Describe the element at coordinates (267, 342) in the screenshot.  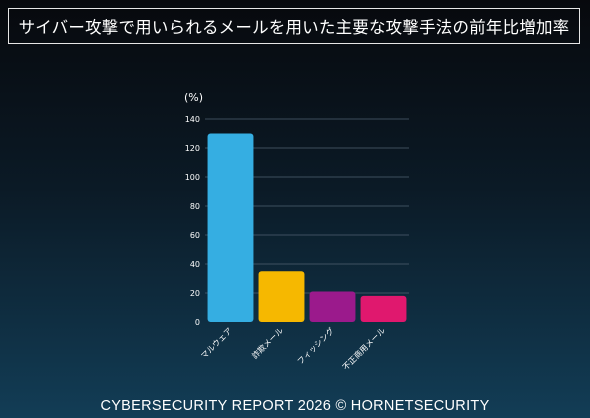
I see `x-tick-label: 詐欺メール` at that location.